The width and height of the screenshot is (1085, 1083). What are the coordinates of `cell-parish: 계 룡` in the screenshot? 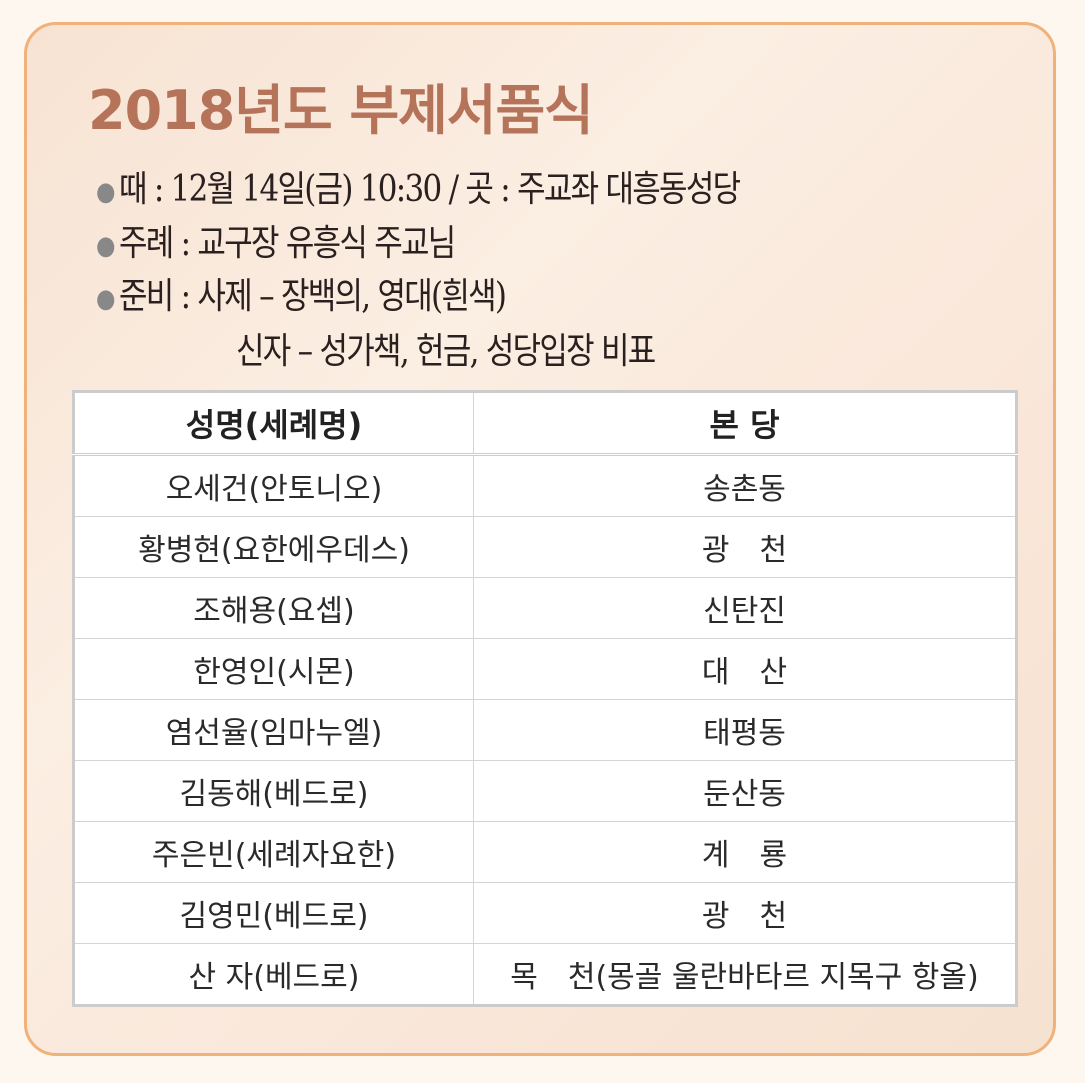 It's located at (745, 852).